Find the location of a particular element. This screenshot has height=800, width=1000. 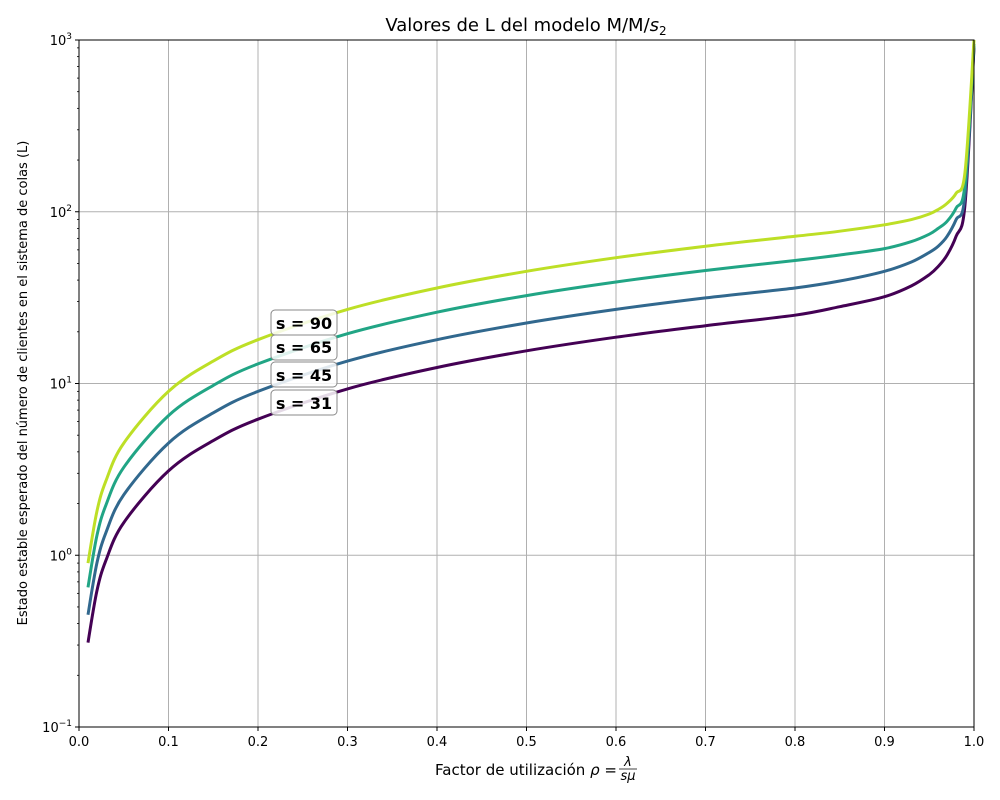

x-tick-label: 0.4 is located at coordinates (437, 742).